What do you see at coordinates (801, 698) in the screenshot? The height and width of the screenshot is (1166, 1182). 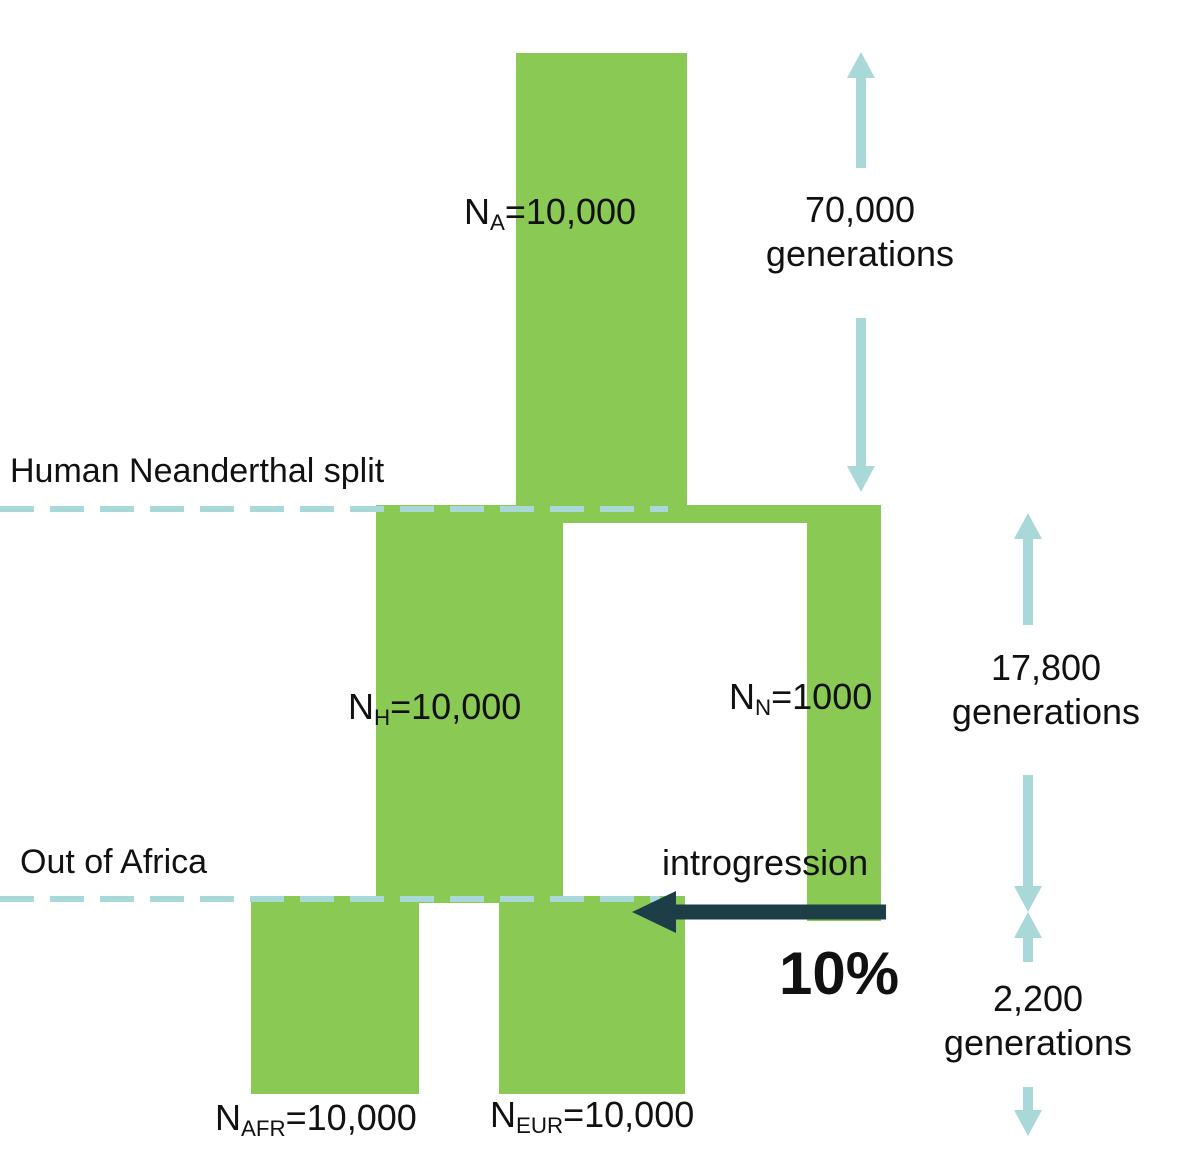 I see `neanderthal-population-label: NN=1000` at bounding box center [801, 698].